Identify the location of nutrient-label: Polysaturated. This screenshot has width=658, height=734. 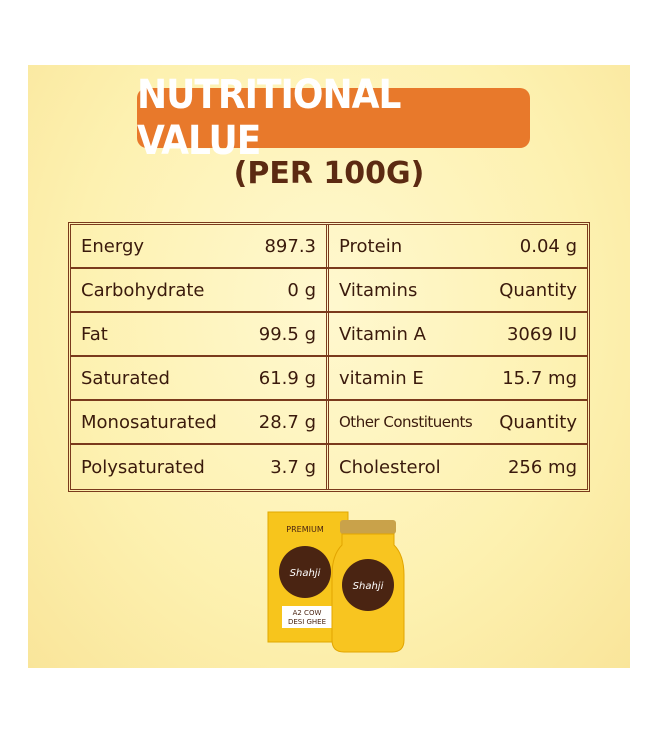
(143, 467).